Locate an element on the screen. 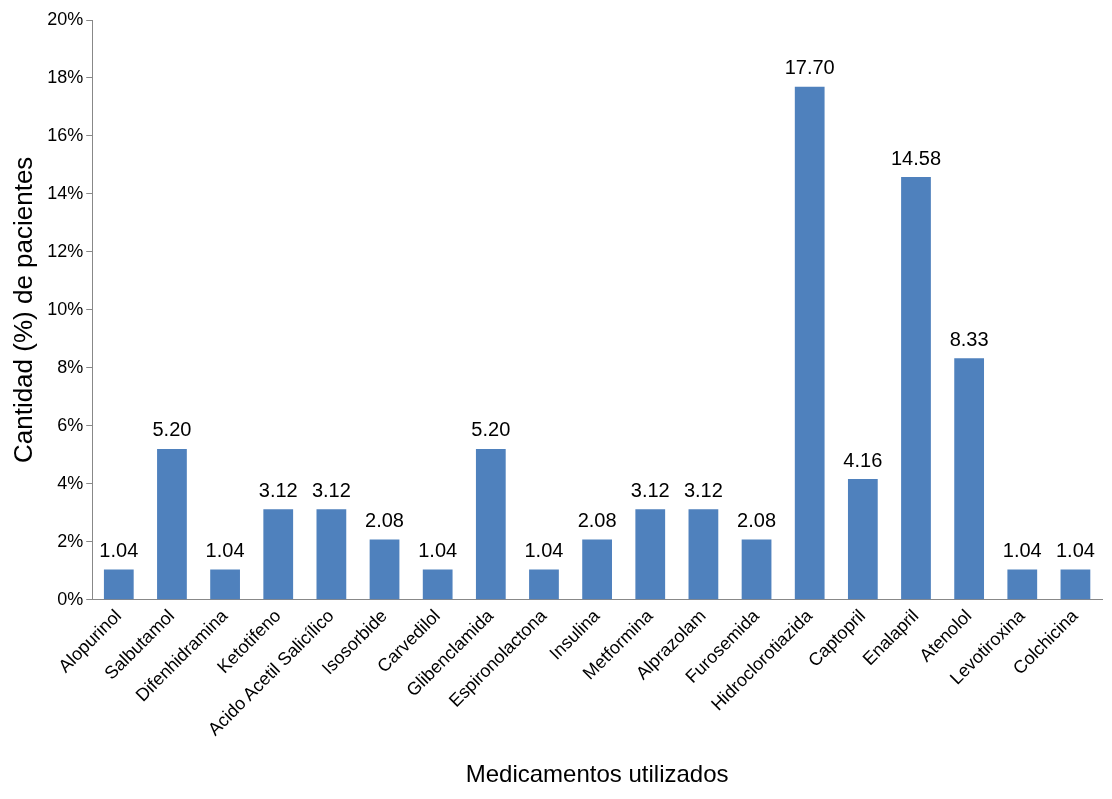  data-label: 14.58 is located at coordinates (916, 157).